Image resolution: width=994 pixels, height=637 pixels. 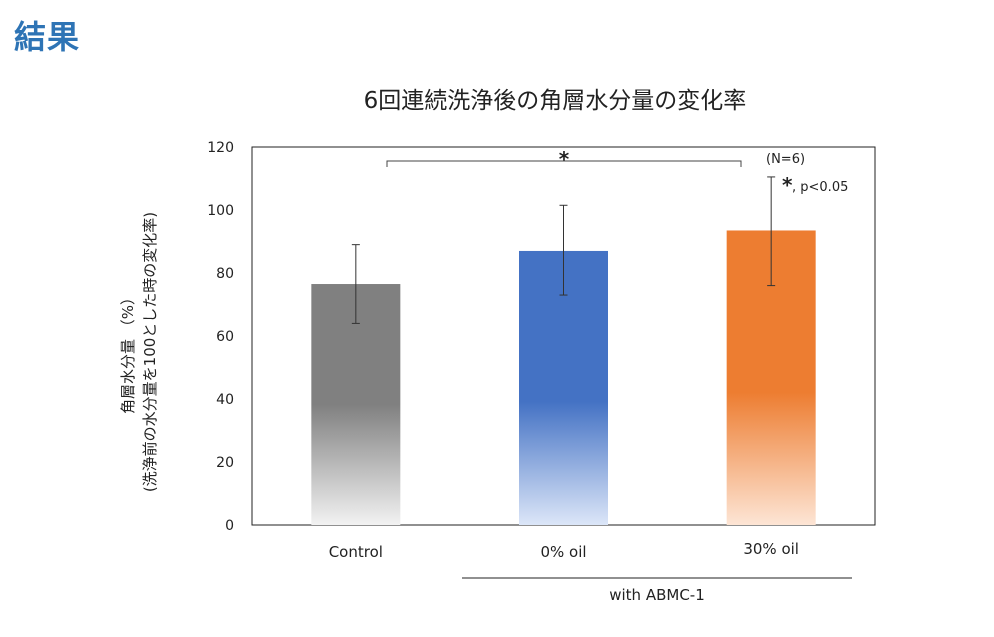 I want to click on error-bars, so click(x=563, y=250).